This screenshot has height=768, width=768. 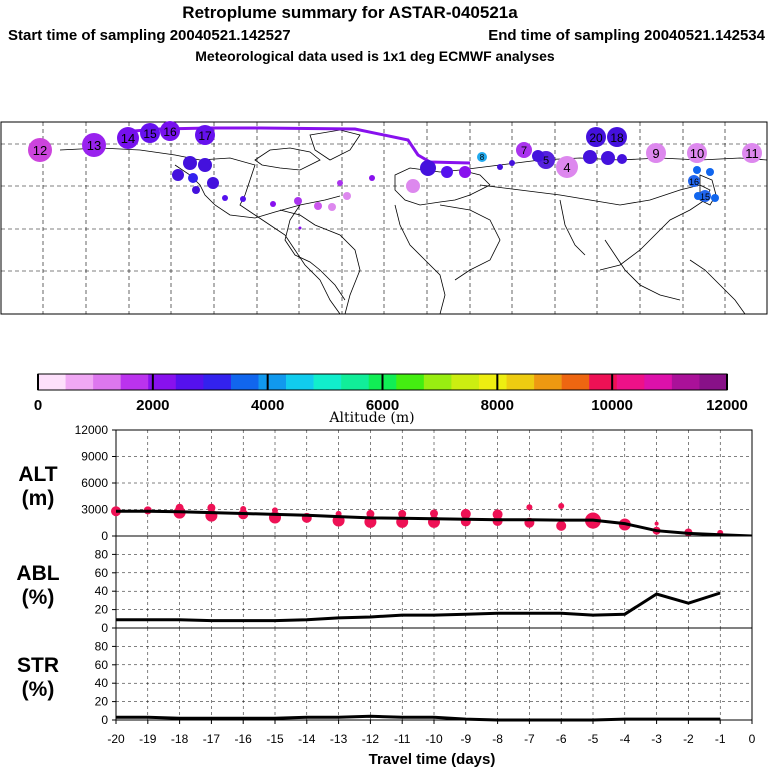 What do you see at coordinates (180, 739) in the screenshot?
I see `x-tick-label: -18` at bounding box center [180, 739].